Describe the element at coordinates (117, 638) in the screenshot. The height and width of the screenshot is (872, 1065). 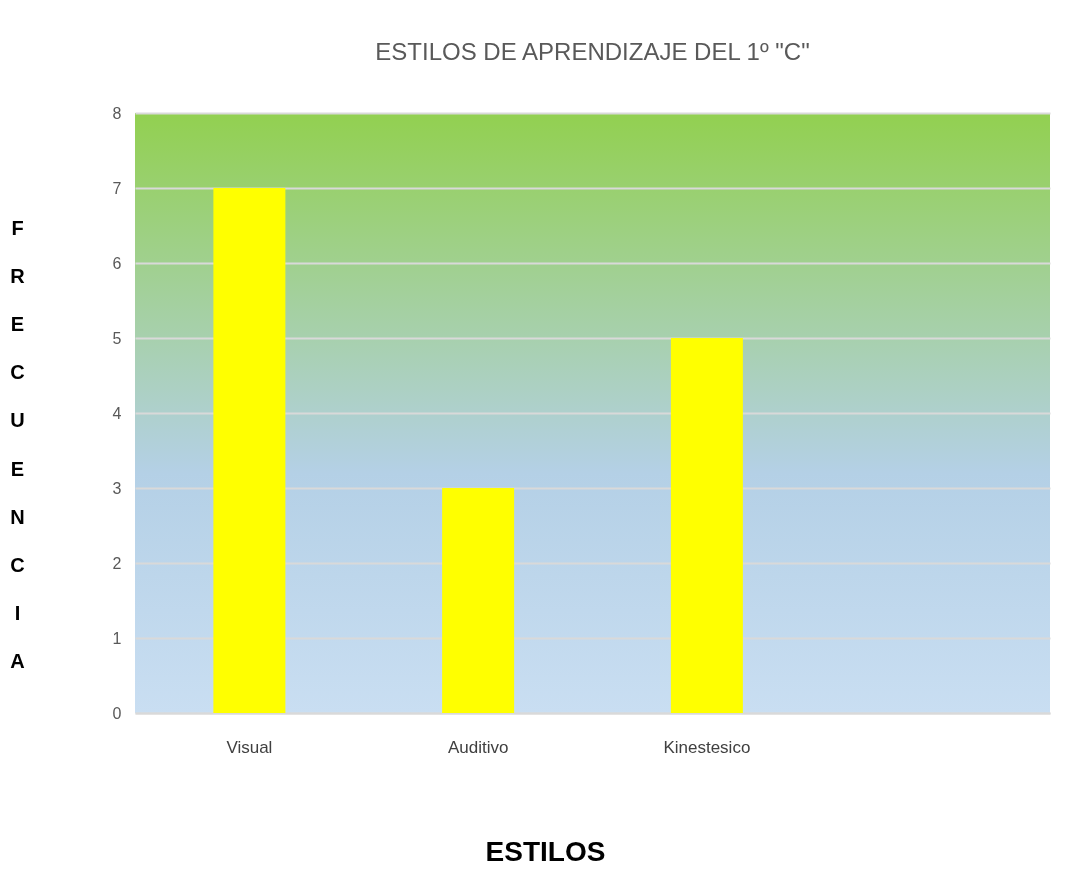
I see `y-tick-label: 1` at that location.